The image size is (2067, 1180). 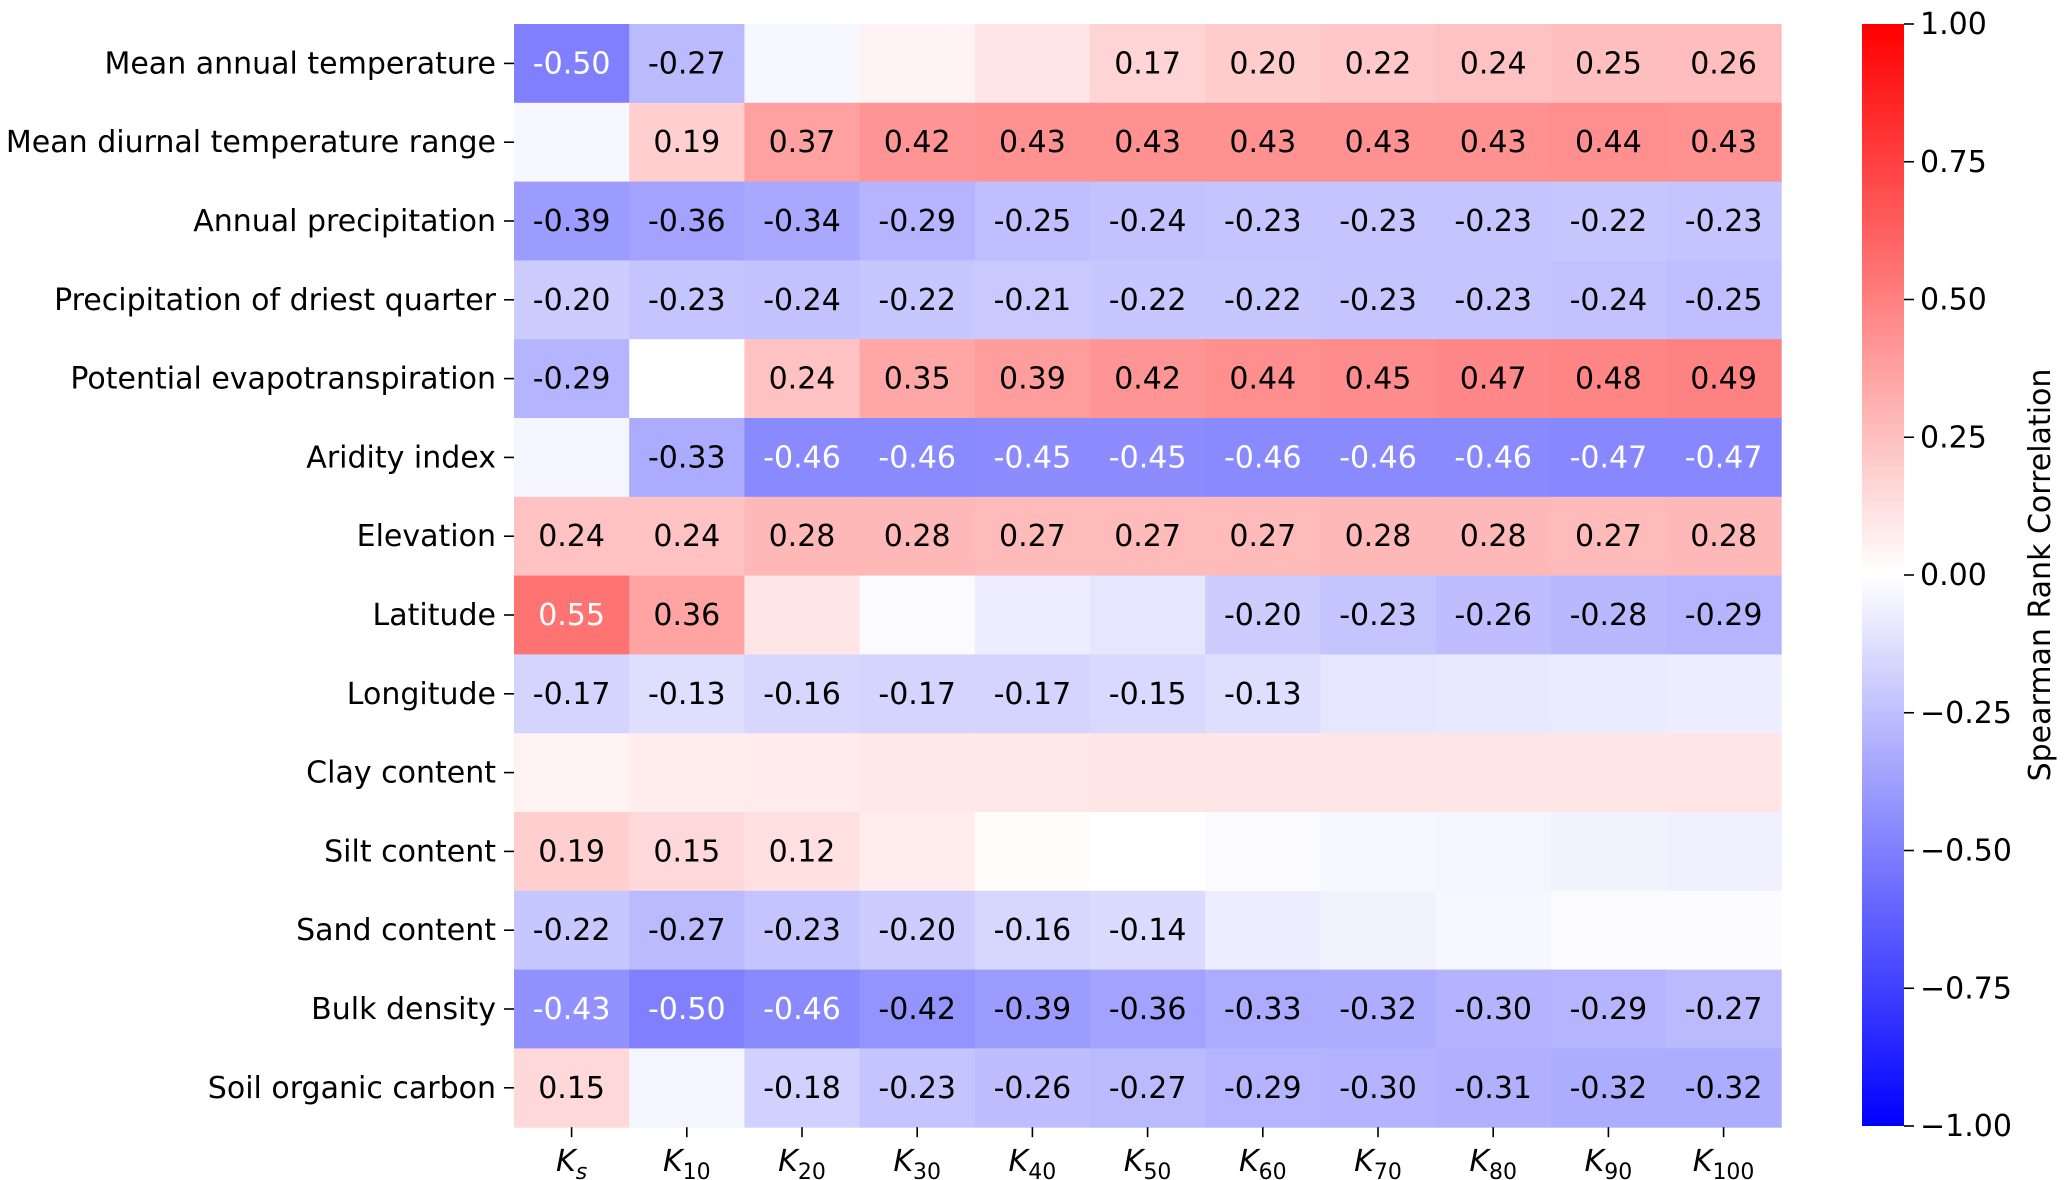 What do you see at coordinates (1263, 1009) in the screenshot?
I see `cell-value-label: -0.33` at bounding box center [1263, 1009].